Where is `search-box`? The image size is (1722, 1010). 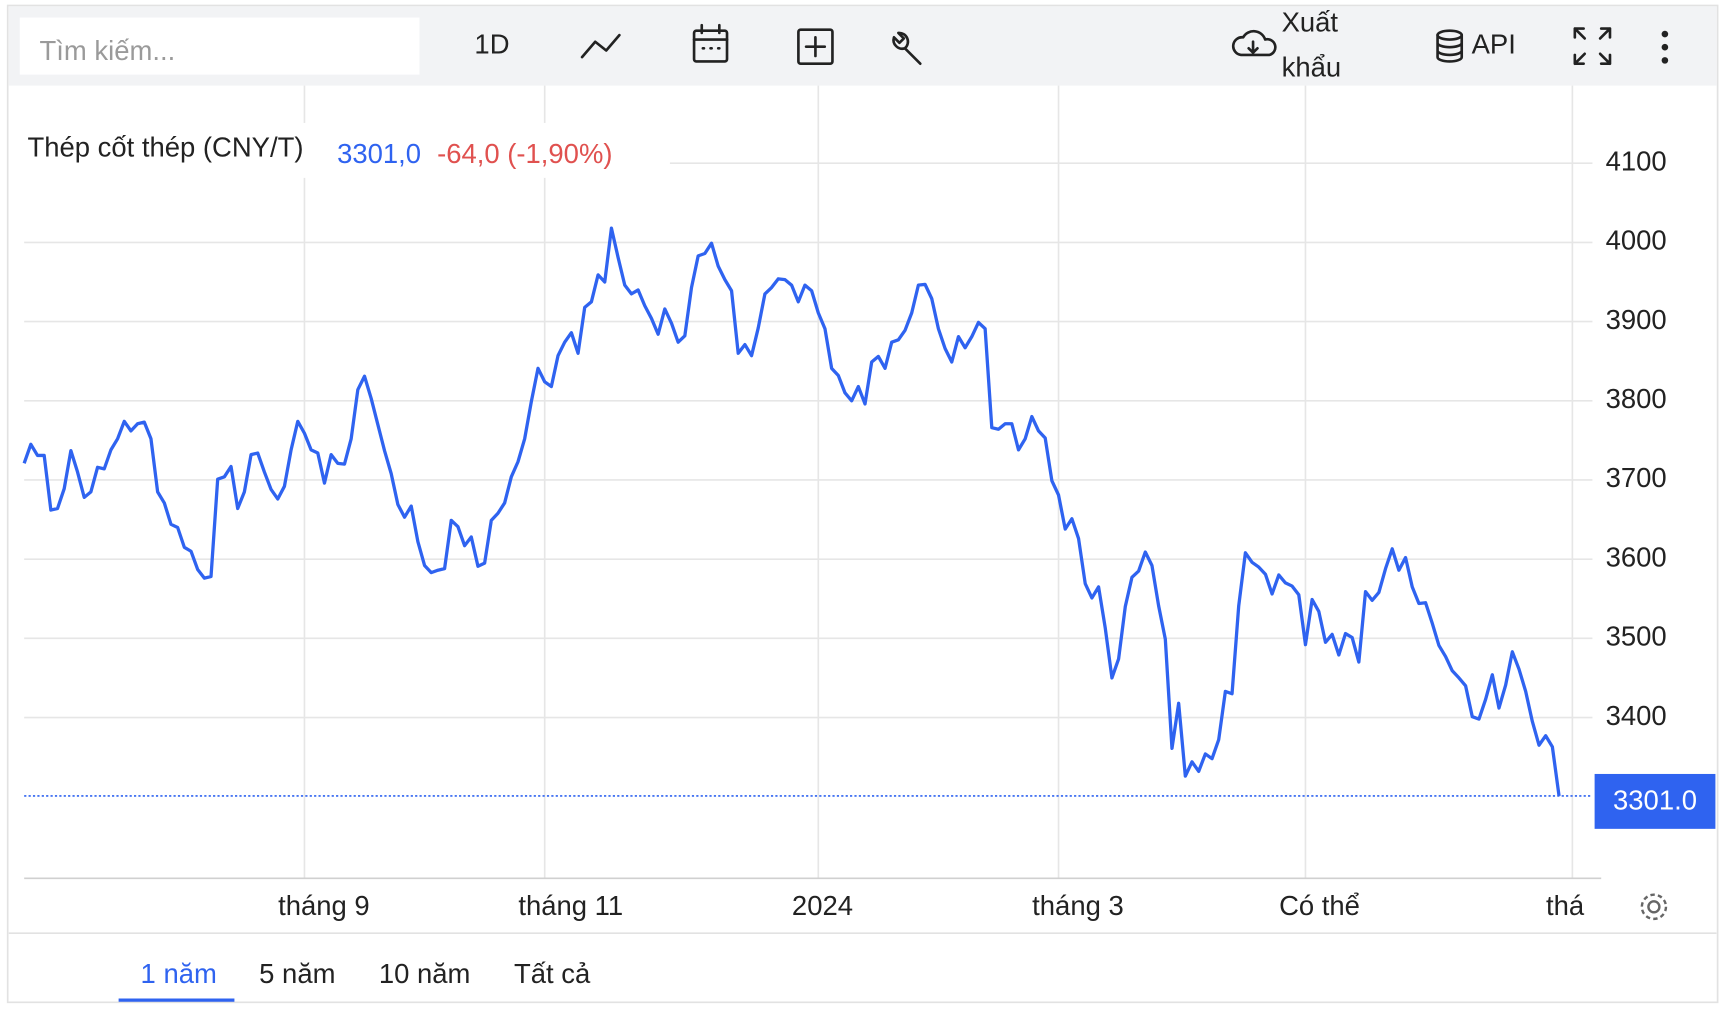 search-box is located at coordinates (219, 46).